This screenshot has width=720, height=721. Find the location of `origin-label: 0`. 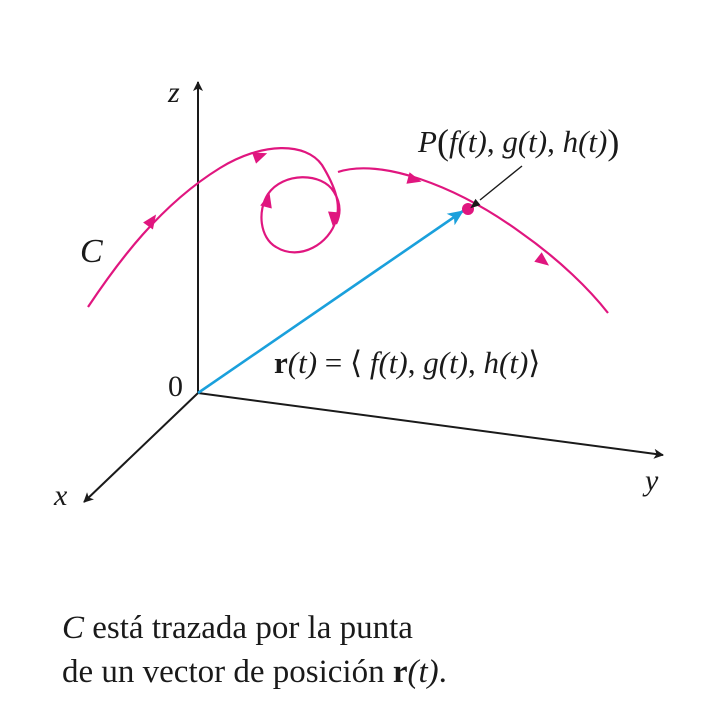

origin-label: 0 is located at coordinates (175, 386).